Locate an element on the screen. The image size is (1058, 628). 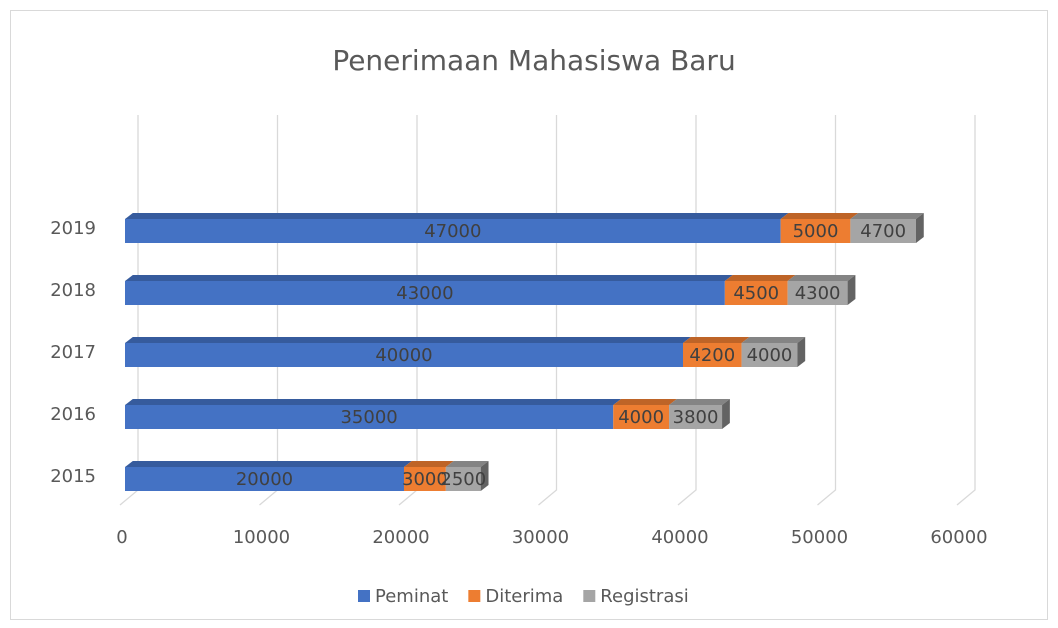
legend-label: Peminat is located at coordinates (411, 596).